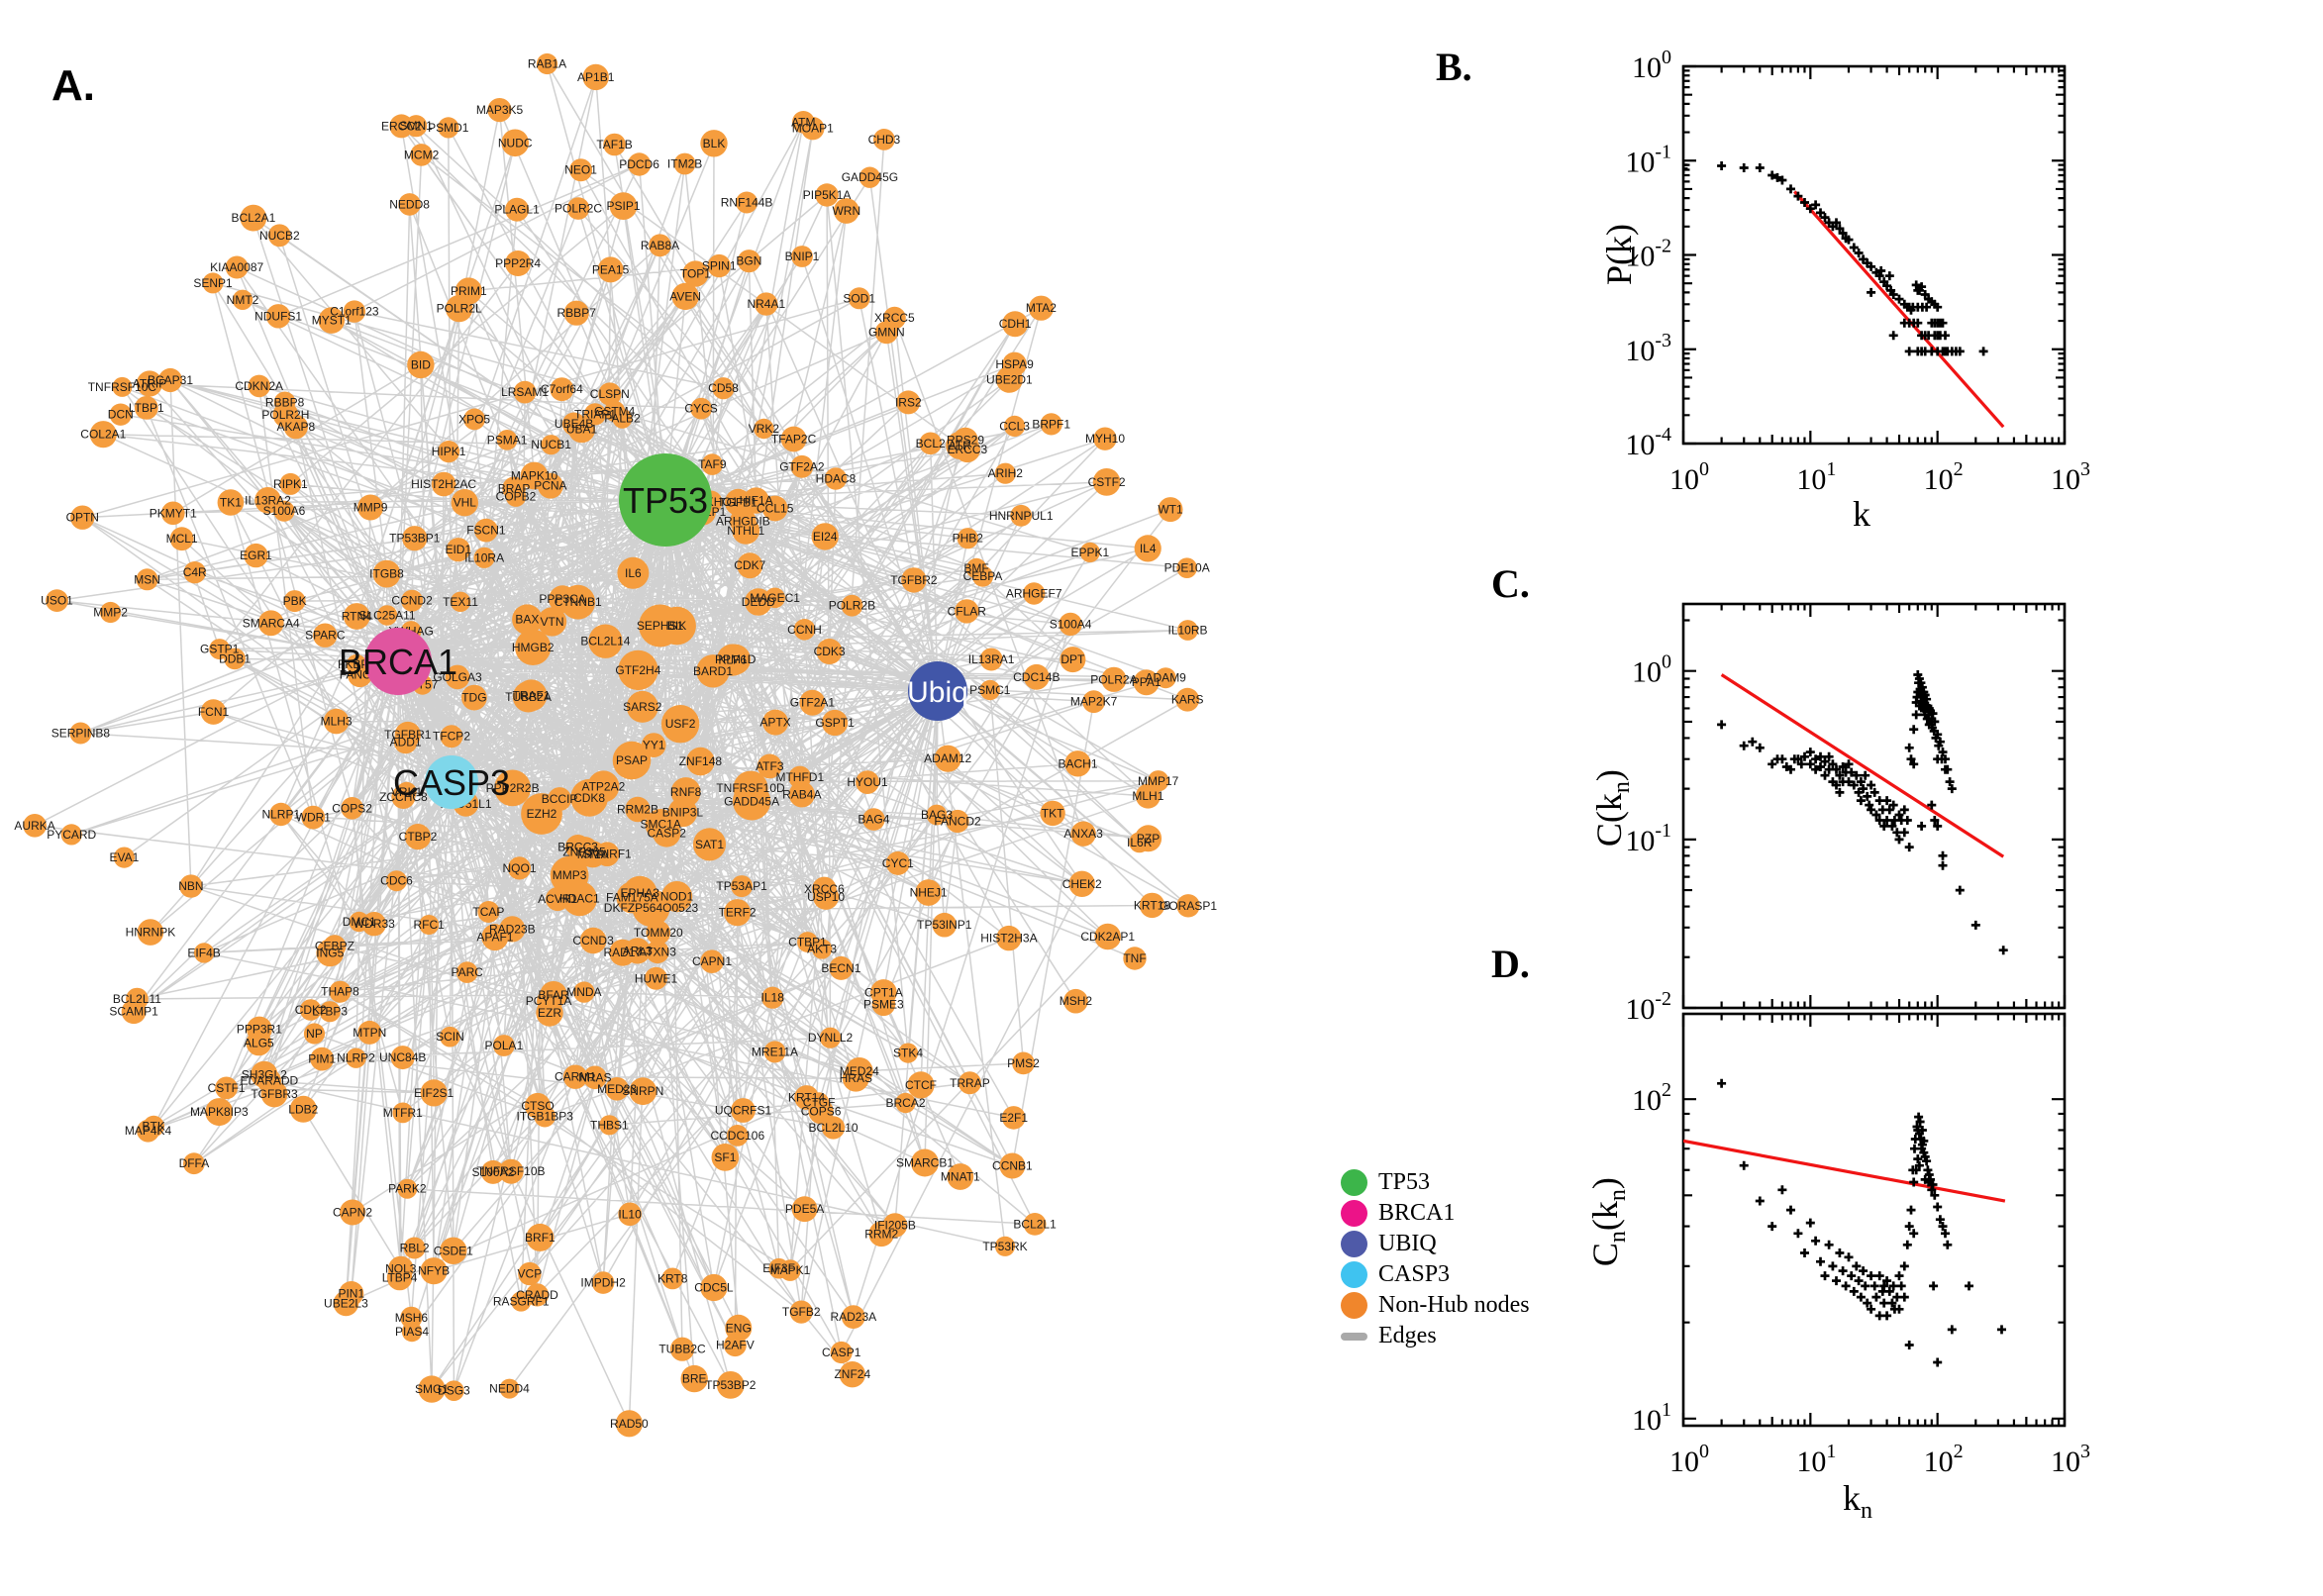 This screenshot has height=1596, width=2323. Describe the element at coordinates (1082, 884) in the screenshot. I see `svg-text: CHEK2` at that location.